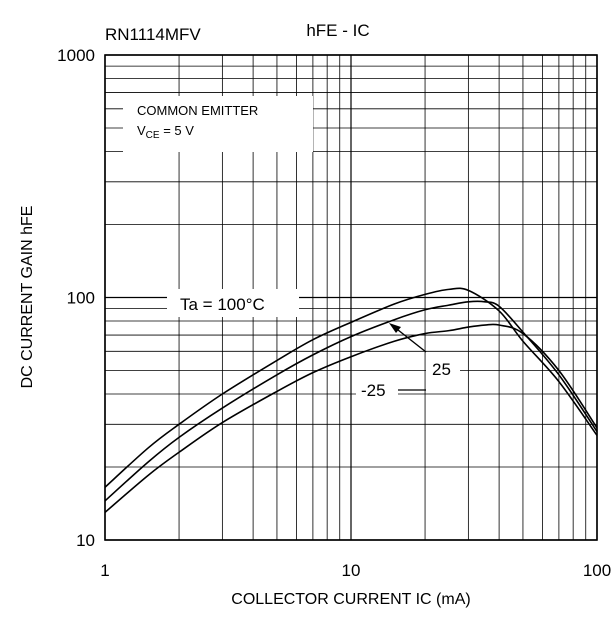 This screenshot has height=621, width=614. I want to click on annotation-25: 25, so click(441, 369).